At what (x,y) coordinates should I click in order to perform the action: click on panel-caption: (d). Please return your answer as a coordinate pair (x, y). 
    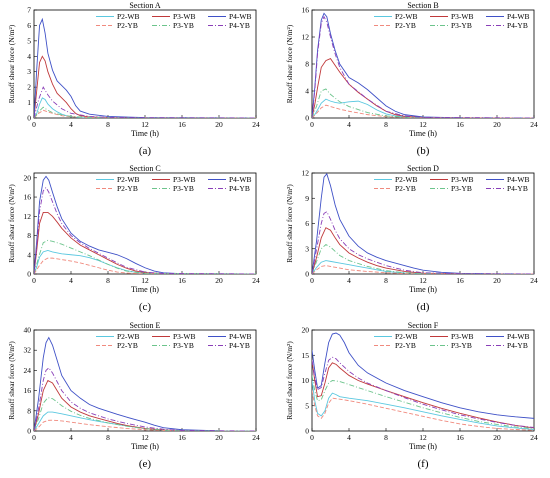
    Looking at the image, I should click on (423, 307).